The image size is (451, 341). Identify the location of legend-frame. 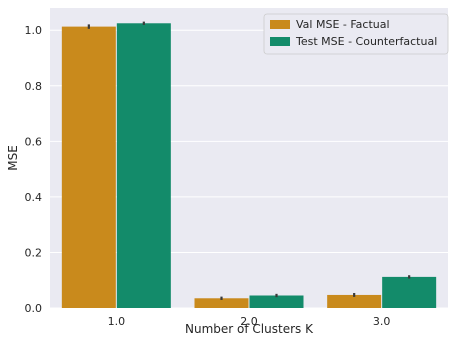
(356, 34).